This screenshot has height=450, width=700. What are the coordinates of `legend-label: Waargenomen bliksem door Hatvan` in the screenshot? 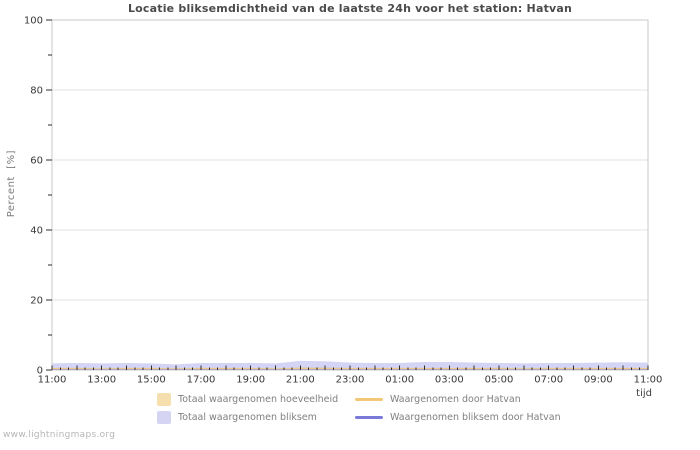 It's located at (475, 417).